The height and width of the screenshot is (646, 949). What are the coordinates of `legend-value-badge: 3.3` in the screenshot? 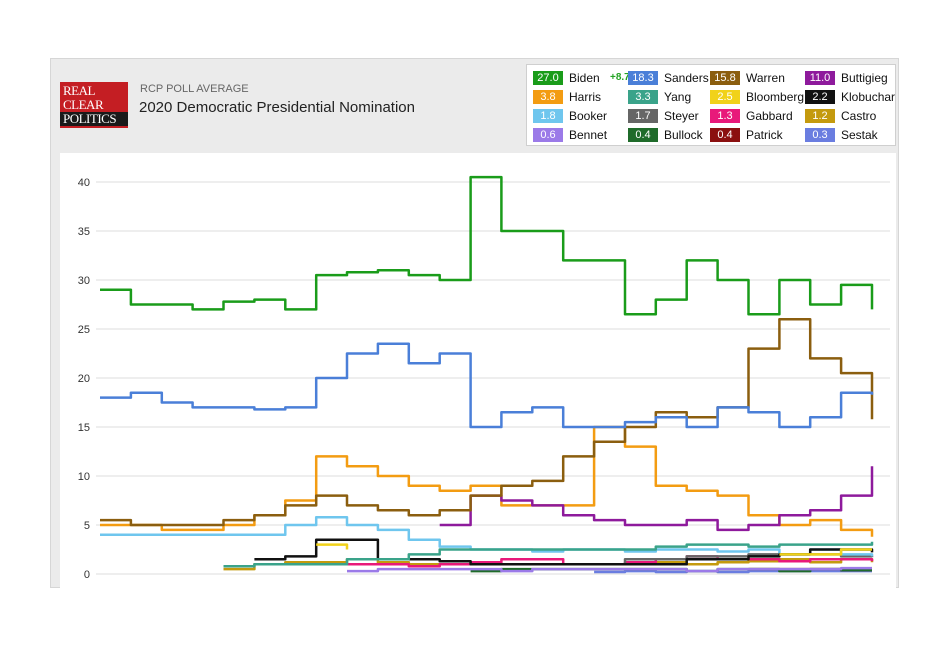 It's located at (643, 97).